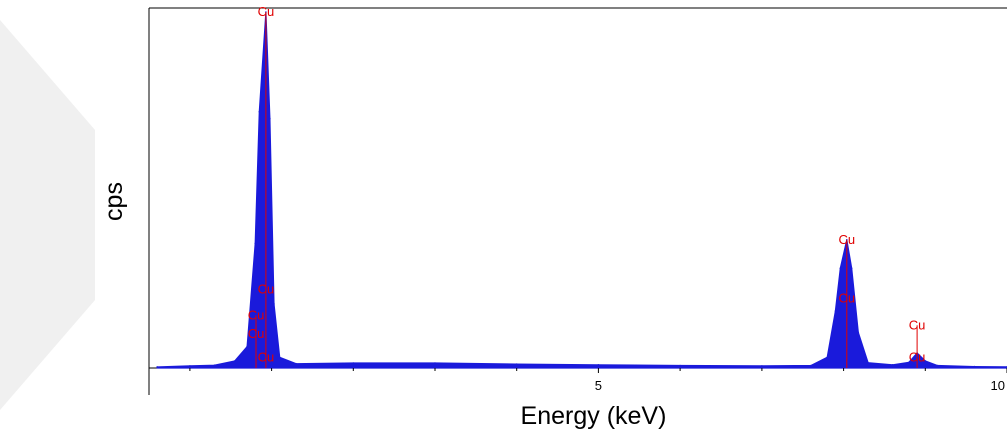 Image resolution: width=1007 pixels, height=448 pixels. What do you see at coordinates (113, 201) in the screenshot?
I see `y-axis-title: cps` at bounding box center [113, 201].